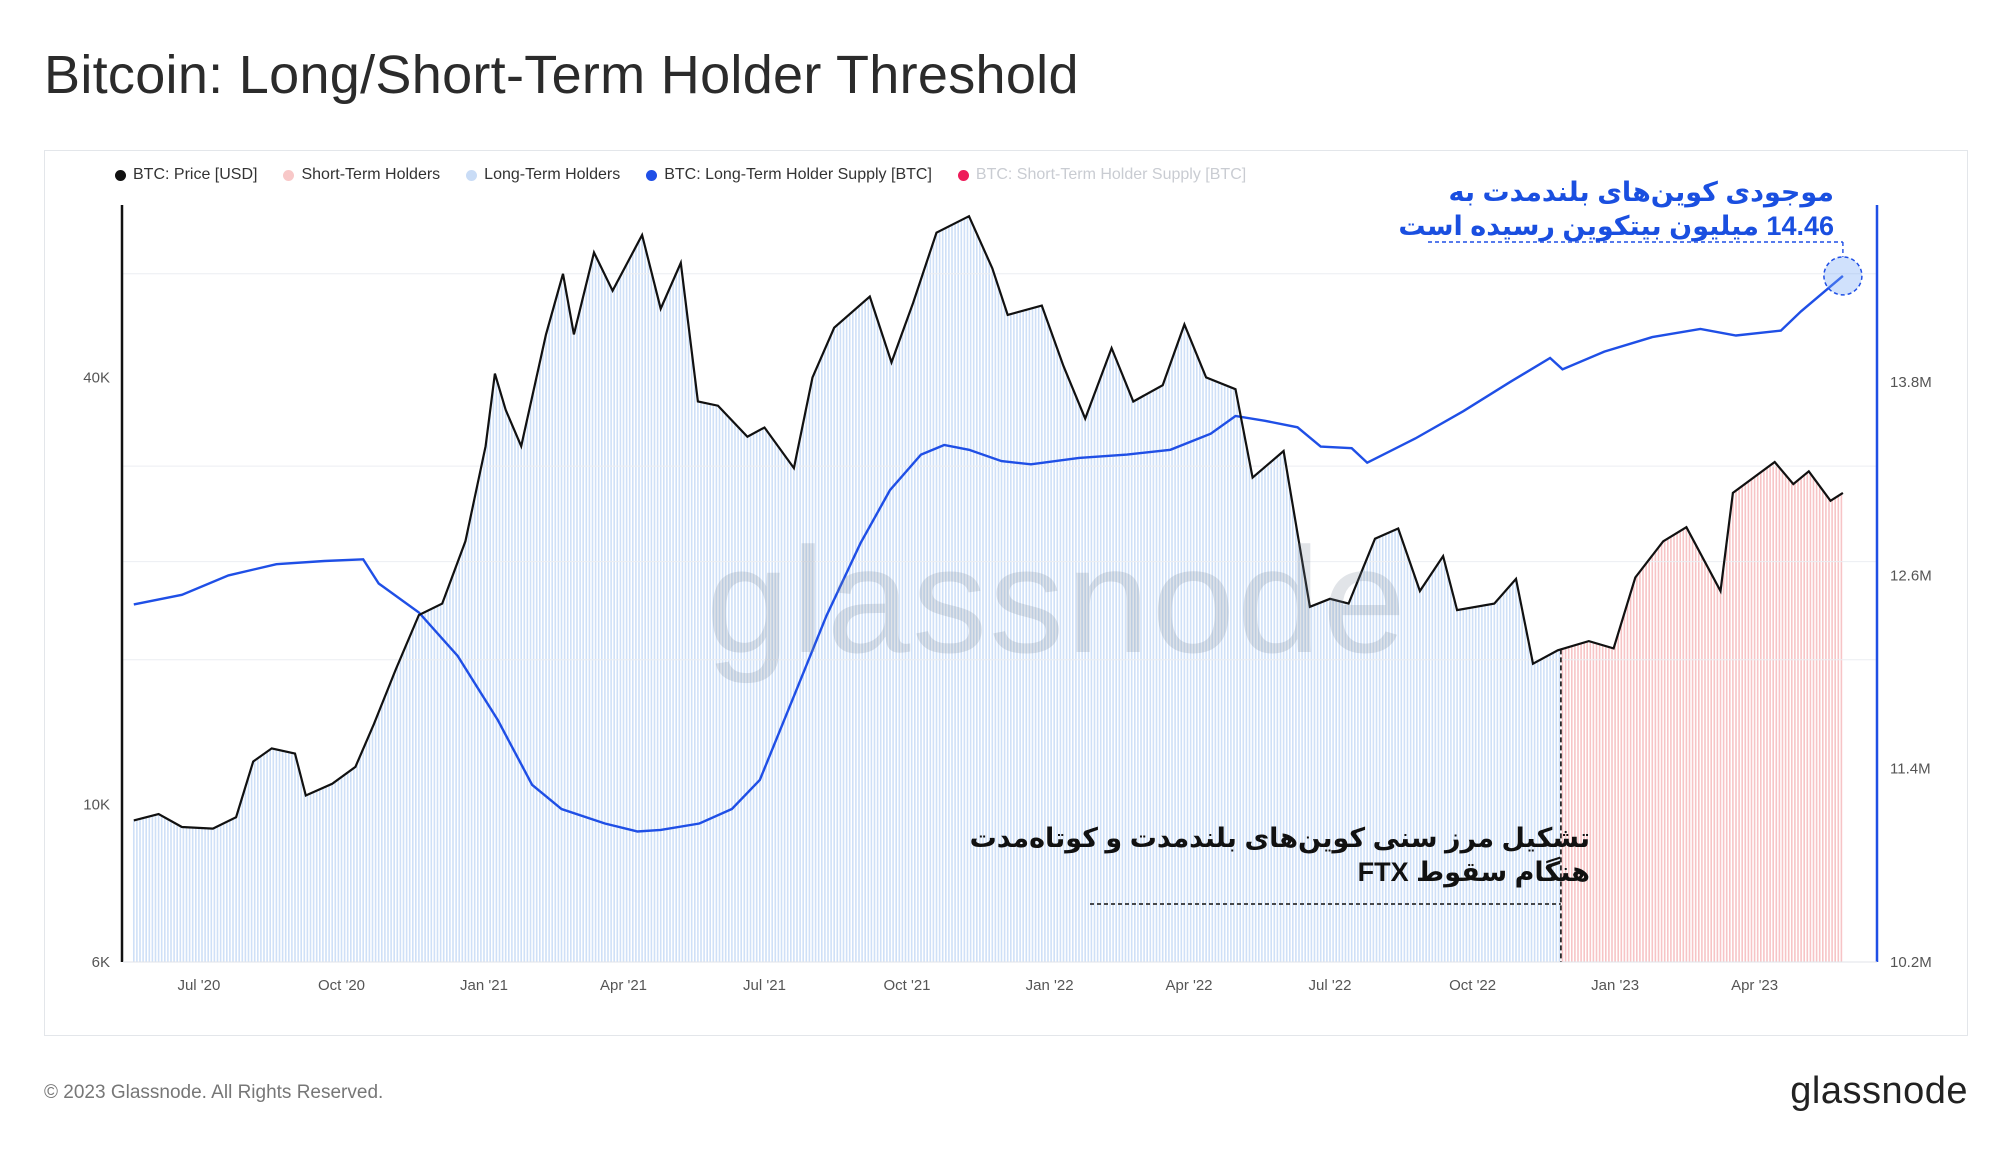  I want to click on legend-item-price: BTC: Price [USD], so click(186, 175).